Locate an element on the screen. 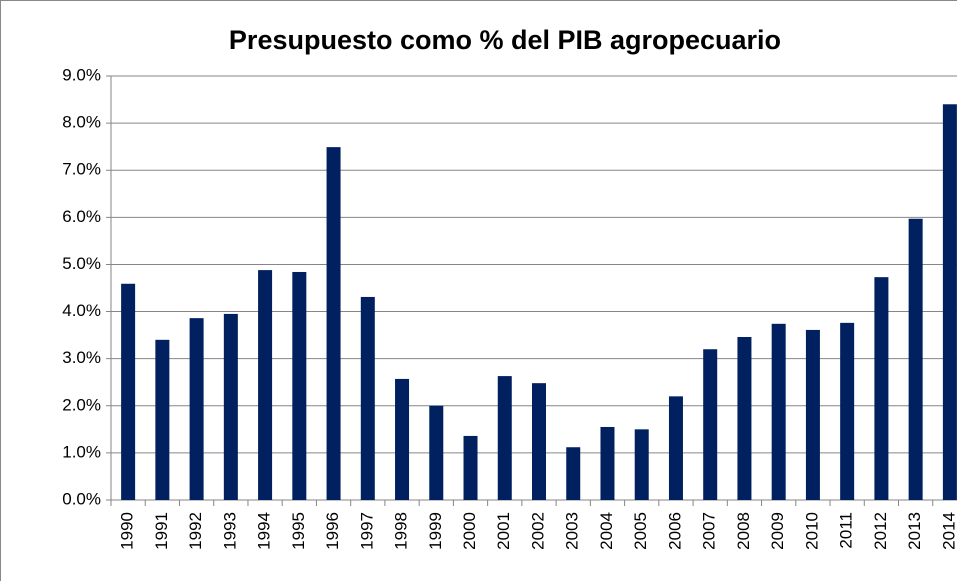 Image resolution: width=957 pixels, height=581 pixels. y-tick-label: 3.0% is located at coordinates (81, 357).